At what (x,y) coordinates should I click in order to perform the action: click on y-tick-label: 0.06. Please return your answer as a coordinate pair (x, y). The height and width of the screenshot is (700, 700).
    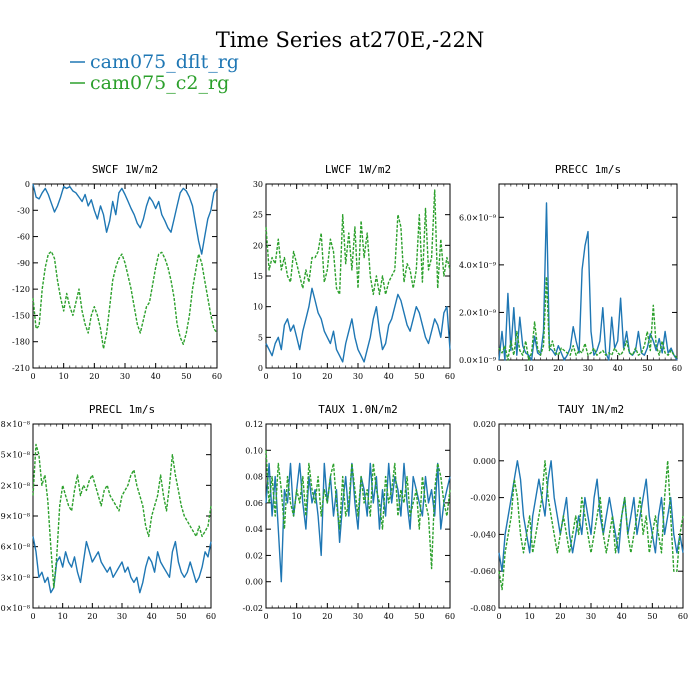
    Looking at the image, I should click on (254, 503).